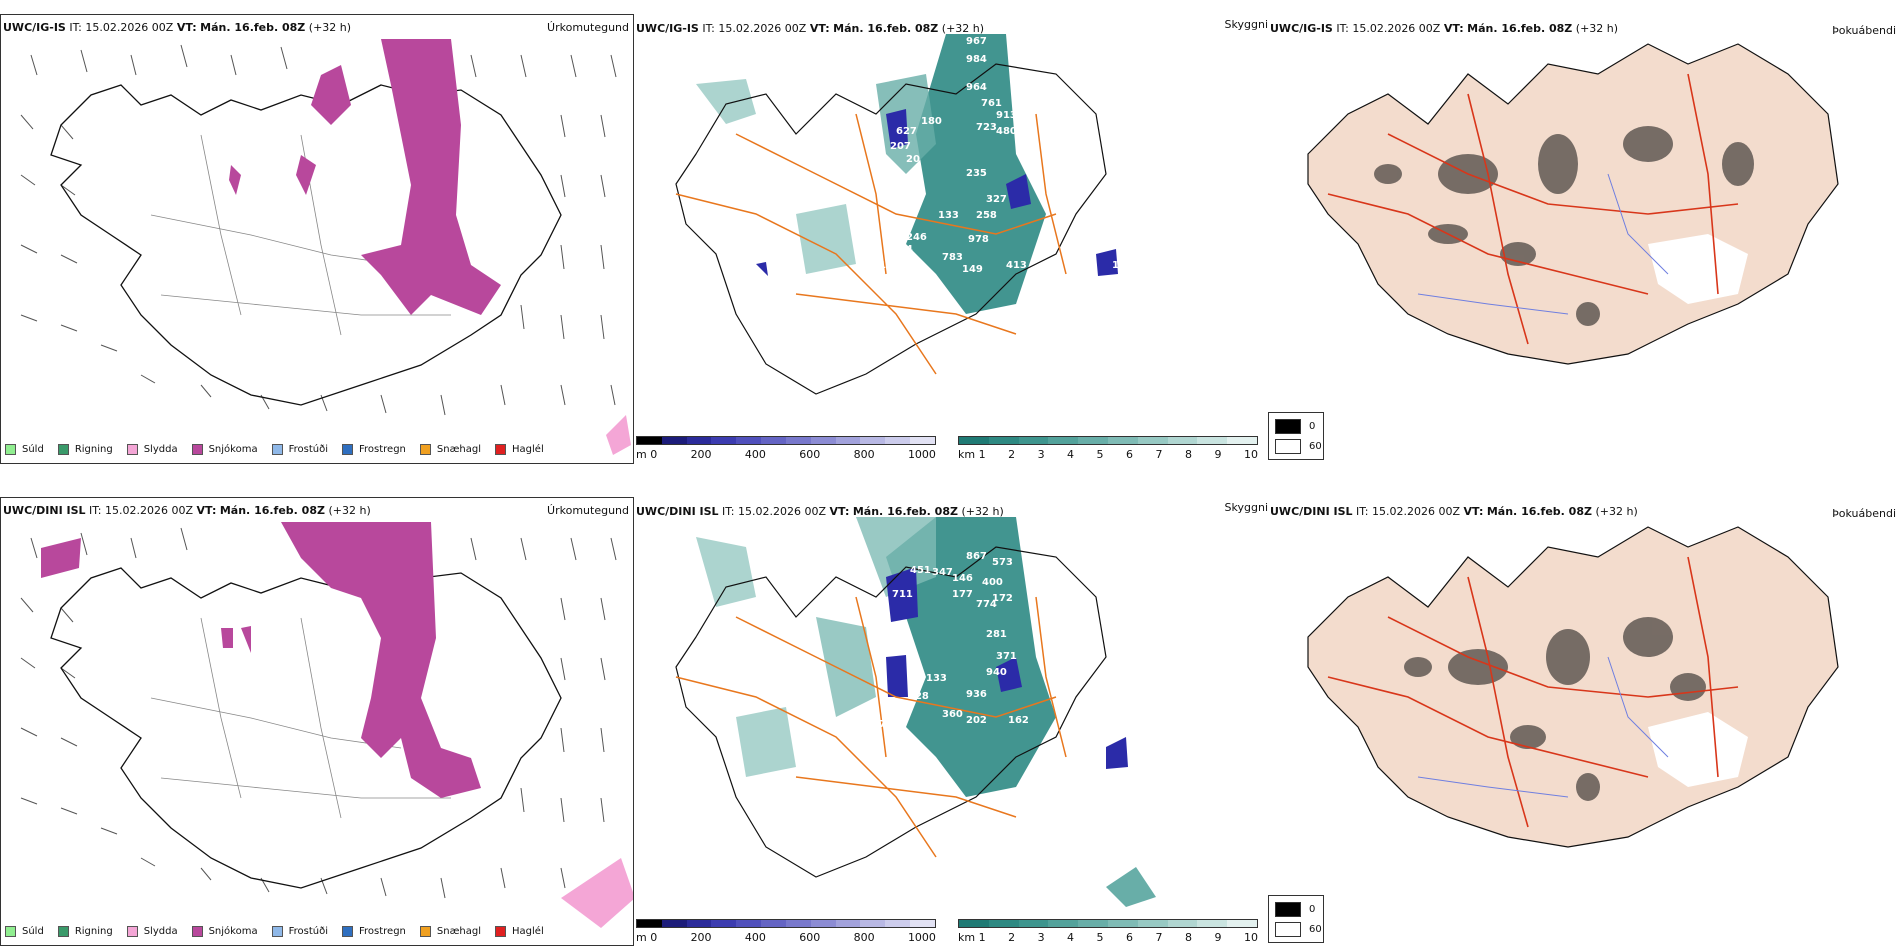 The width and height of the screenshot is (1900, 950). What do you see at coordinates (1122, 265) in the screenshot?
I see `cloud-base-value: 106` at bounding box center [1122, 265].